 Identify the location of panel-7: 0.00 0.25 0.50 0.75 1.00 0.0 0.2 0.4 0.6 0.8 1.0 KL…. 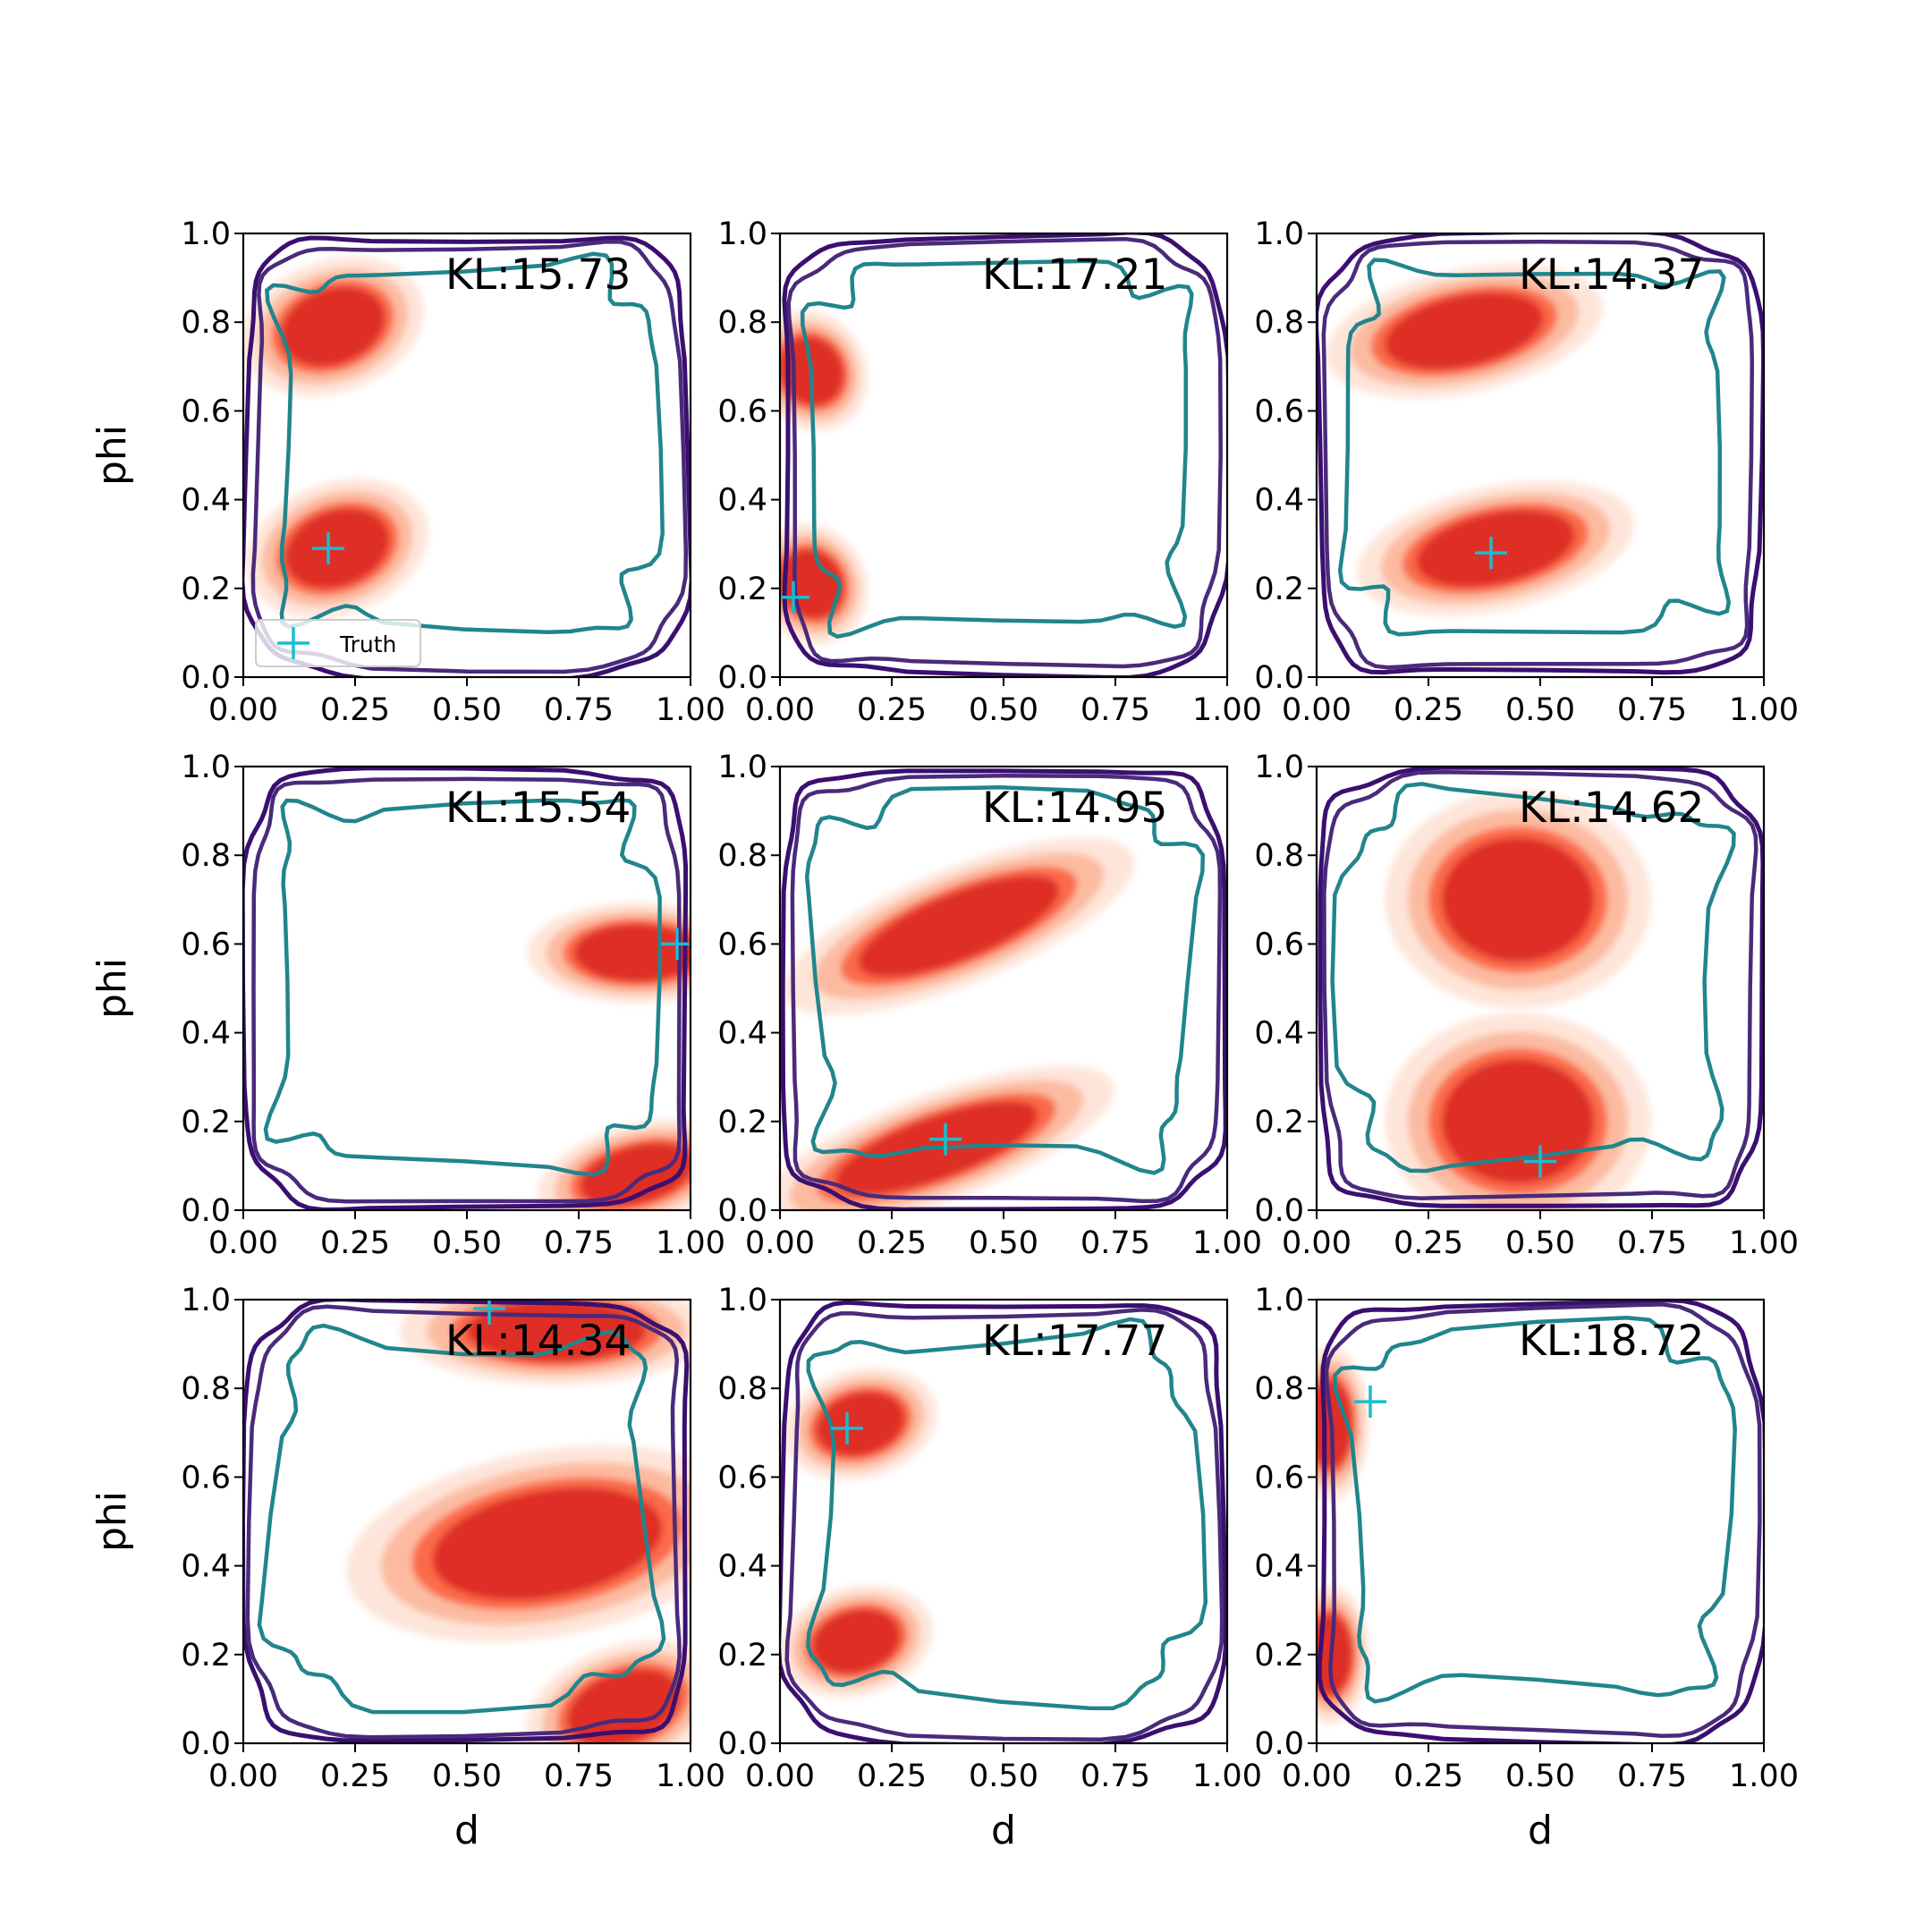
(407, 1568).